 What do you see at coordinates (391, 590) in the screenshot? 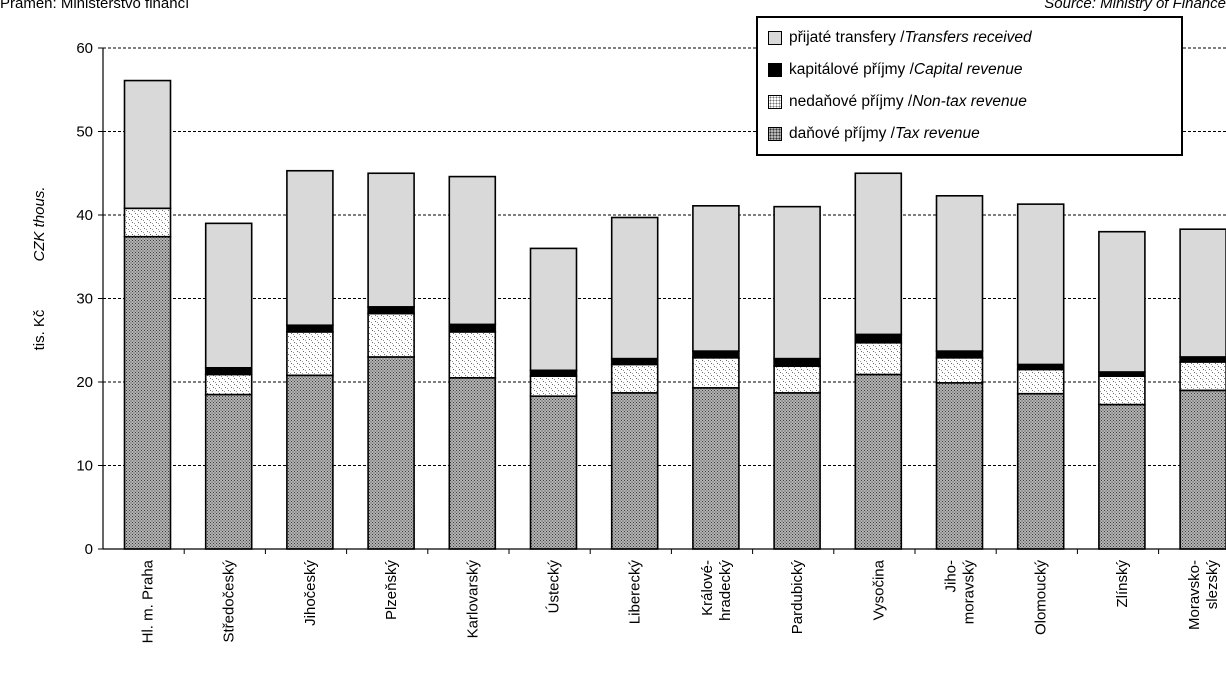
I see `x-category-label: Plzeňský` at bounding box center [391, 590].